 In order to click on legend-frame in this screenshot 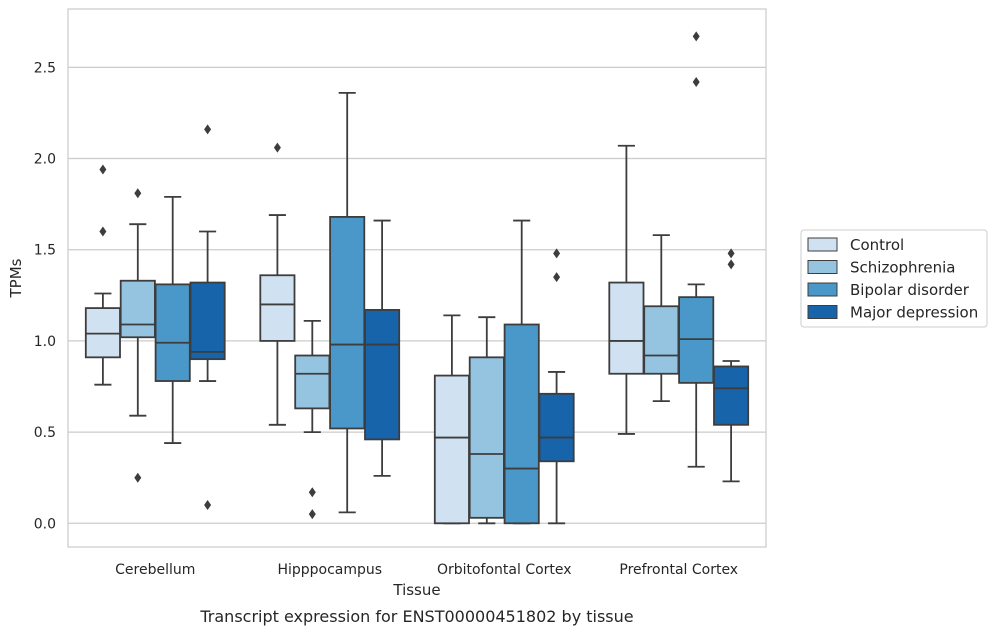, I will do `click(894, 278)`.